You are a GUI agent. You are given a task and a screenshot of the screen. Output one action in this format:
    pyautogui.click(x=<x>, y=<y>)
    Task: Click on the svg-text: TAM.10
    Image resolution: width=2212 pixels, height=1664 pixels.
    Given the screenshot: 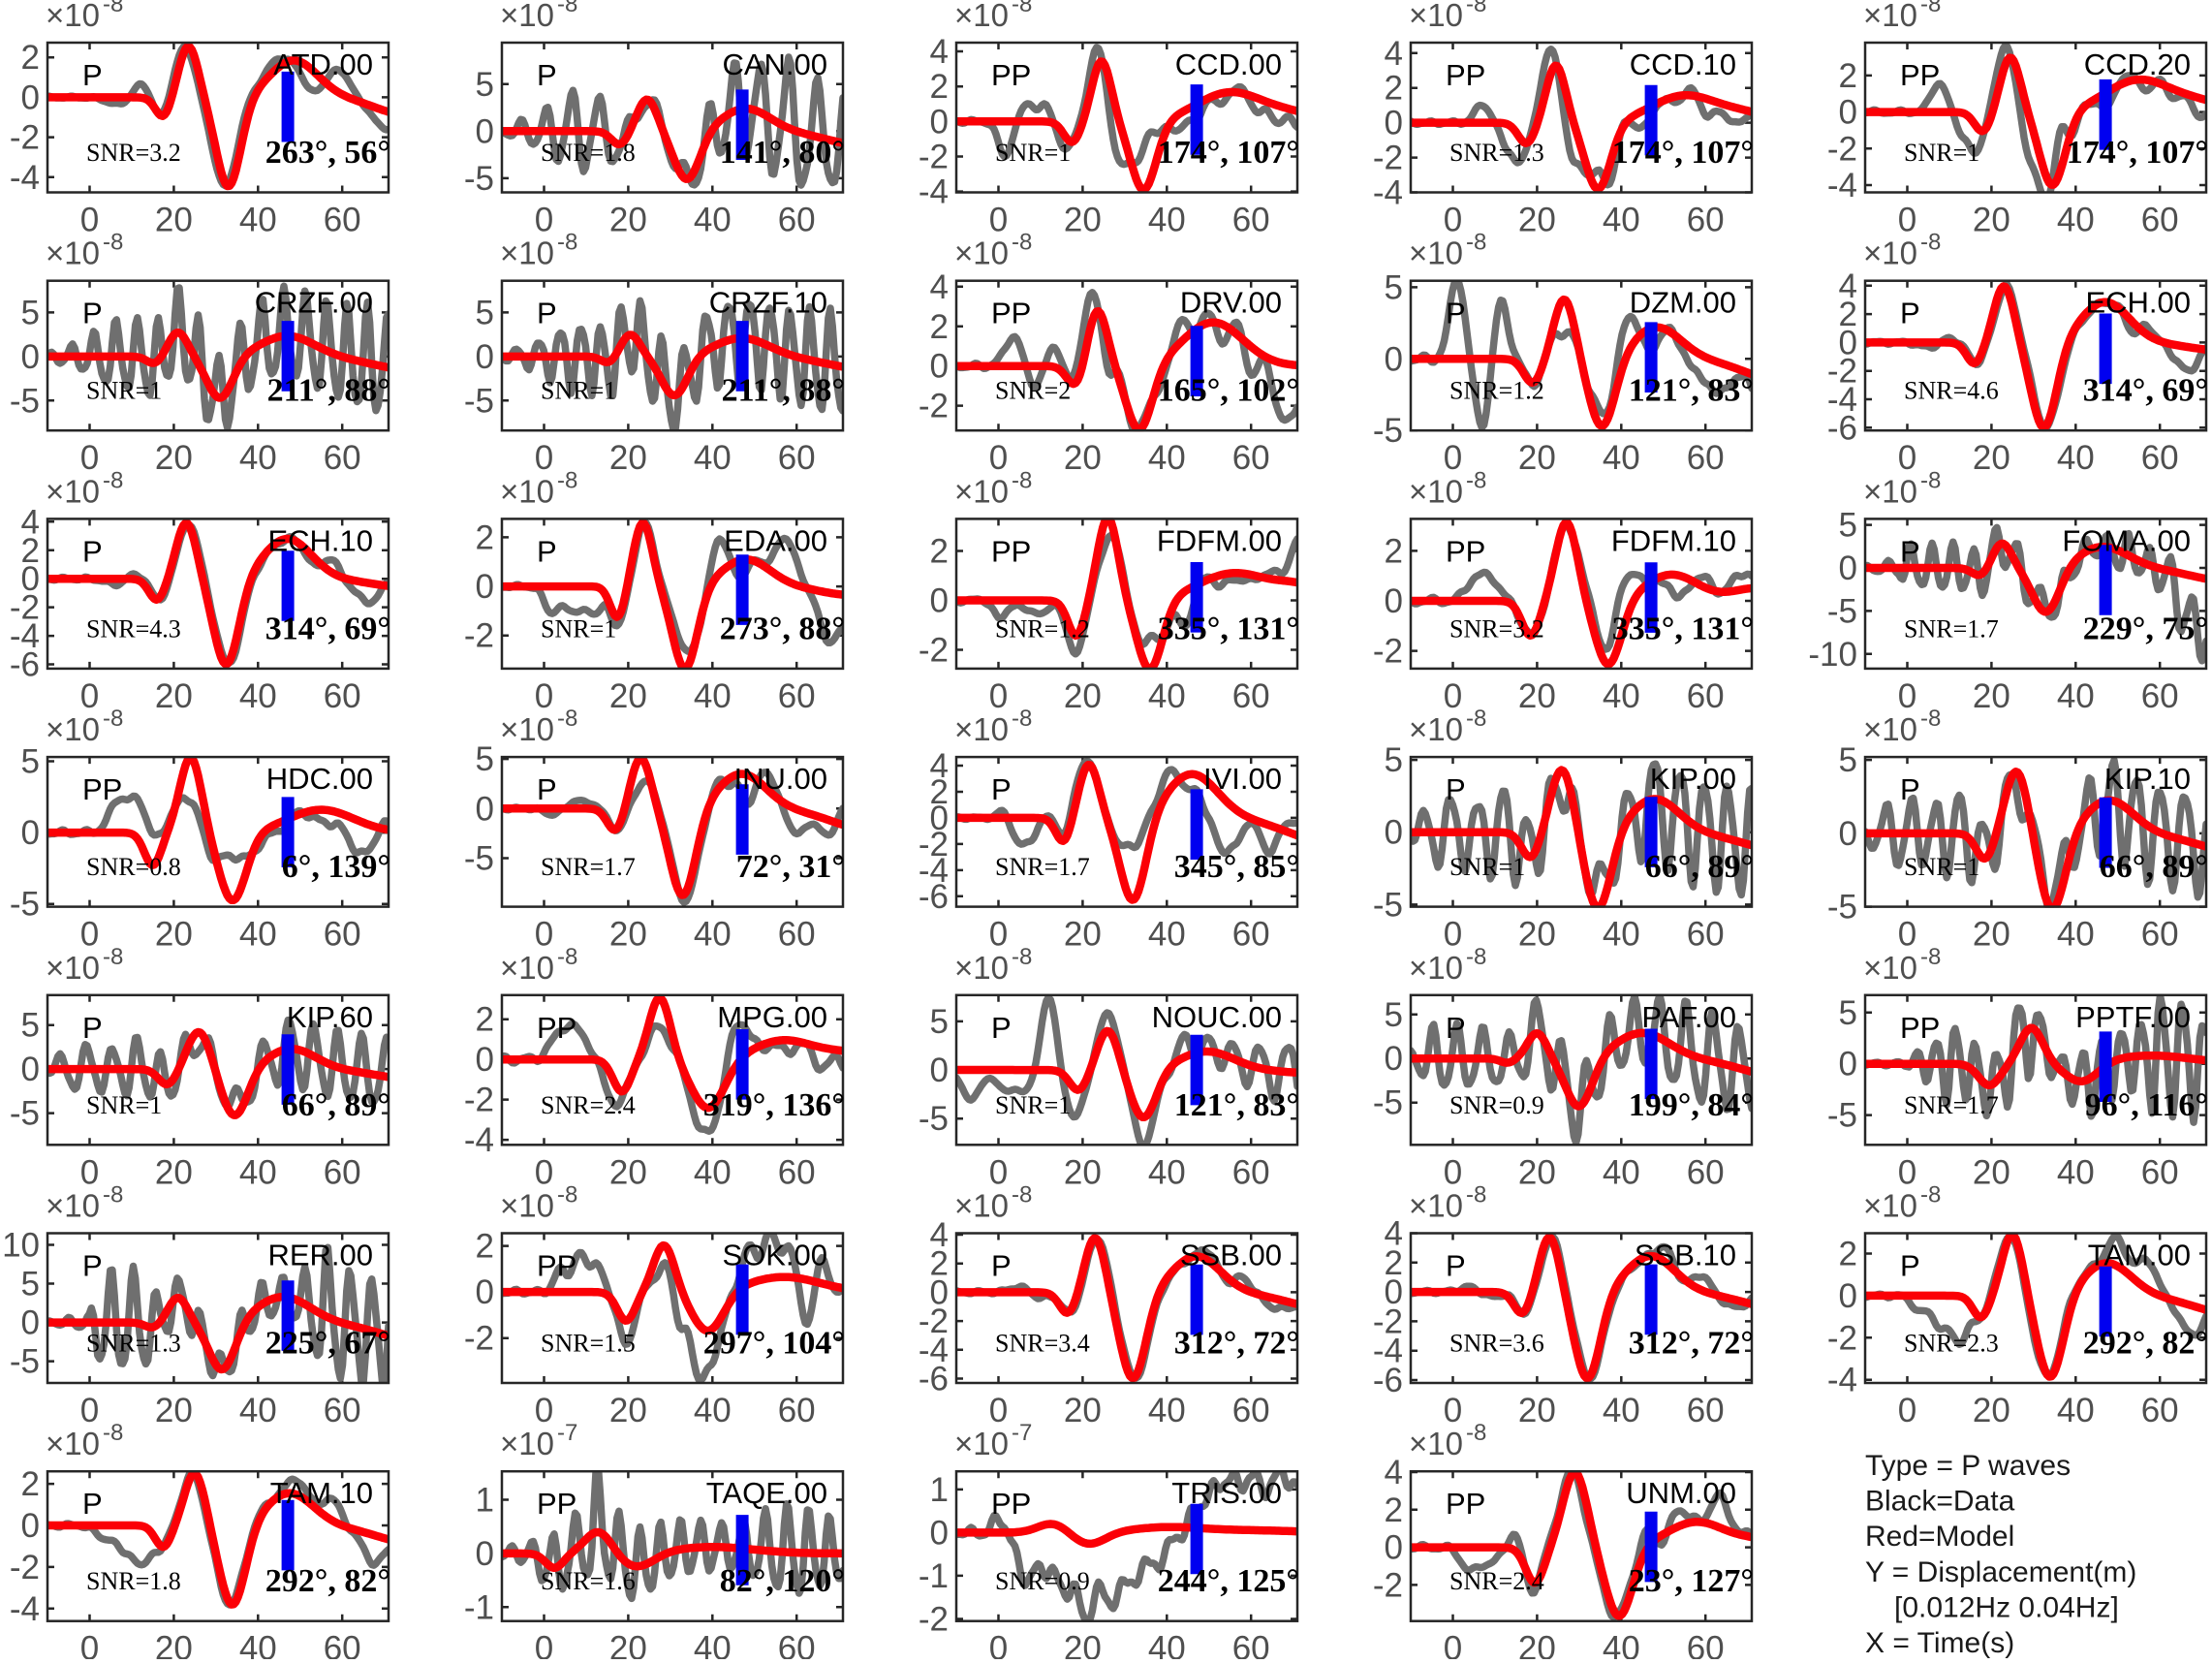 What is the action you would take?
    pyautogui.click(x=321, y=1493)
    